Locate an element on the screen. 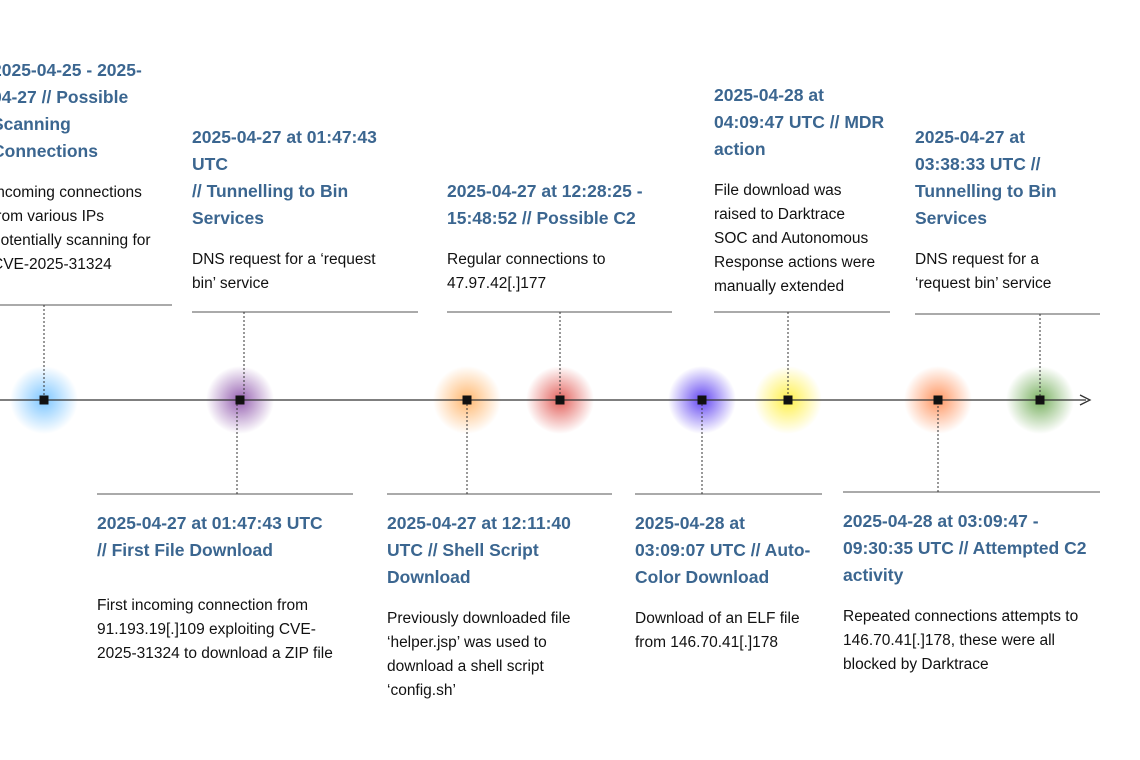 The image size is (1140, 760). event-title: 2025-04-25 - 2025- is located at coordinates (71, 70).